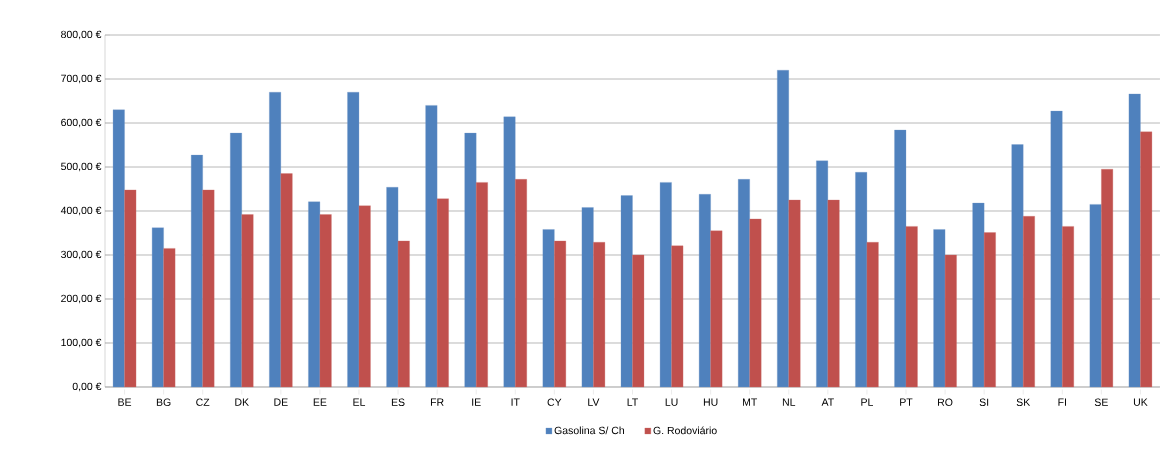  I want to click on x-tick-label: PT, so click(906, 402).